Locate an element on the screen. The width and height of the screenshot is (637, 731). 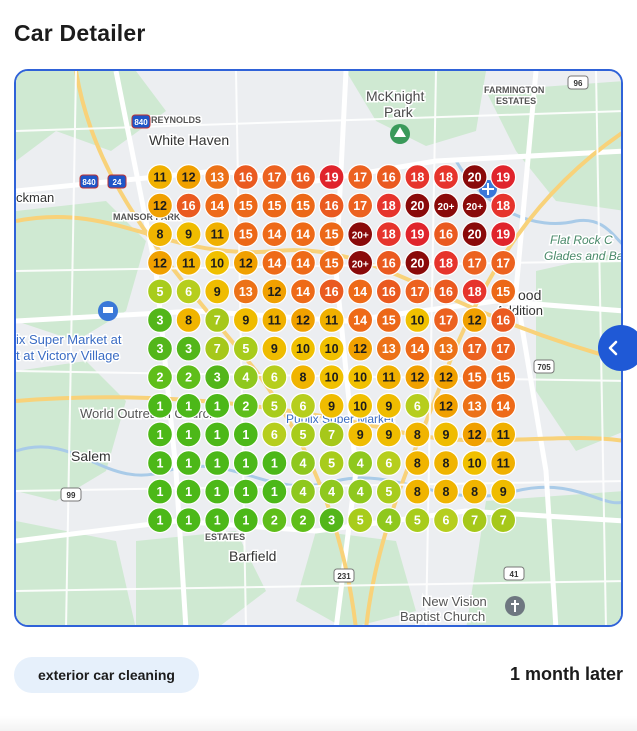
collapse-panel-button is located at coordinates (617, 348).